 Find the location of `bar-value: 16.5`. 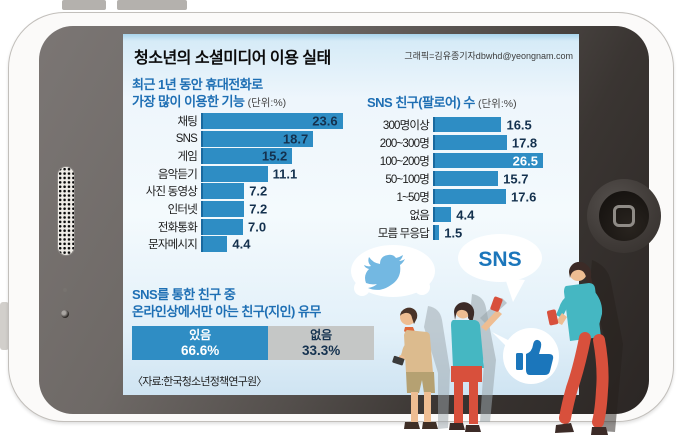

bar-value: 16.5 is located at coordinates (519, 124).